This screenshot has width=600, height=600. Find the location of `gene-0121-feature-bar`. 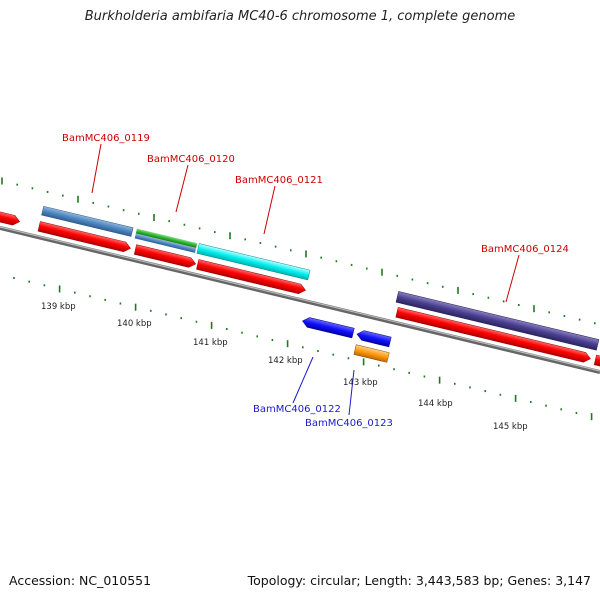

gene-0121-feature-bar is located at coordinates (253, 262).